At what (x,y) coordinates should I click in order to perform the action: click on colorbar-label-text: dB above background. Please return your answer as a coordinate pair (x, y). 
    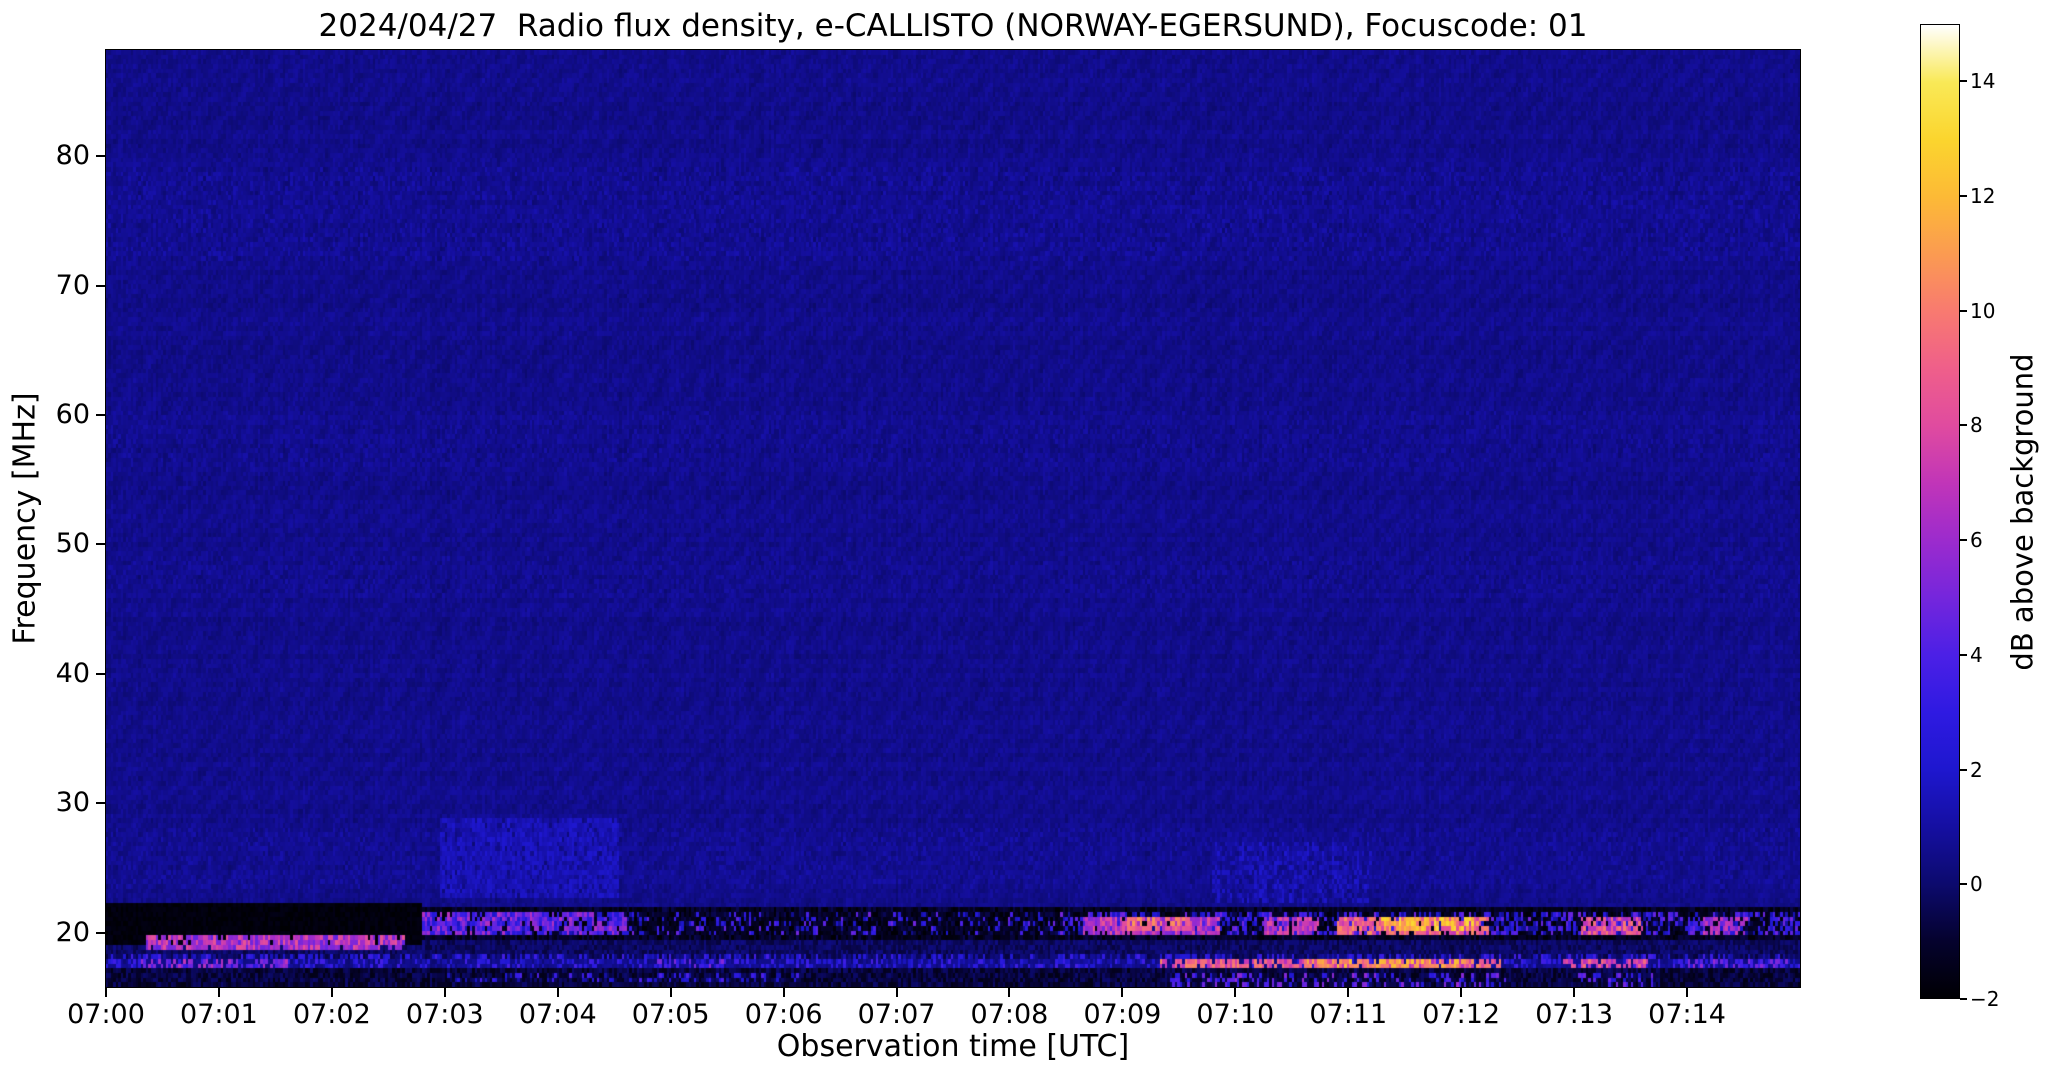
    Looking at the image, I should click on (2023, 511).